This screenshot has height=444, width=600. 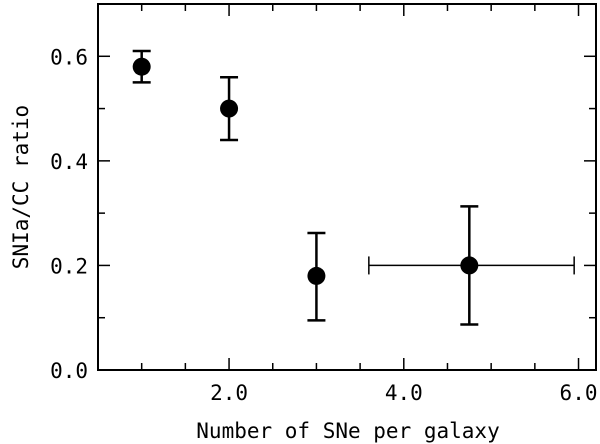 What do you see at coordinates (69, 266) in the screenshot?
I see `y-tick-label: 0.2` at bounding box center [69, 266].